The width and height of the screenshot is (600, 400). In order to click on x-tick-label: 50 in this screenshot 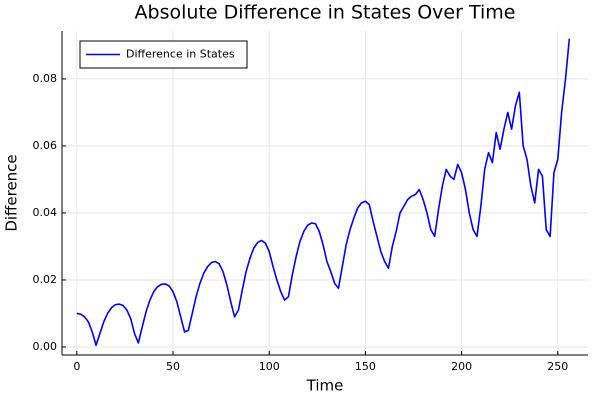, I will do `click(173, 366)`.